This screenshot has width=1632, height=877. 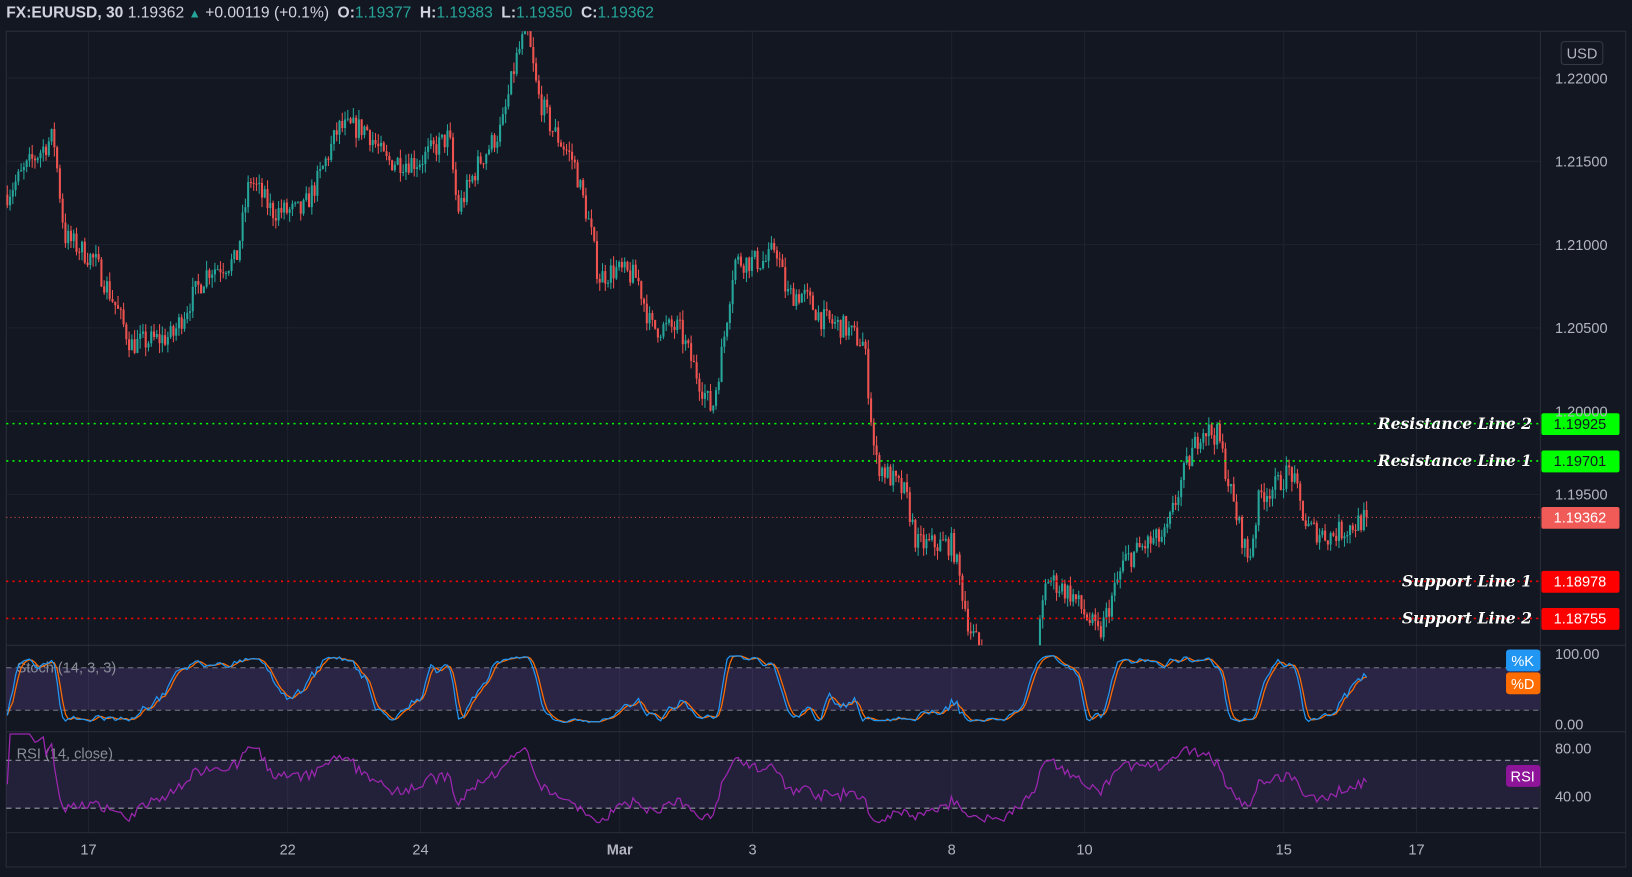 I want to click on currency-button, so click(x=1582, y=53).